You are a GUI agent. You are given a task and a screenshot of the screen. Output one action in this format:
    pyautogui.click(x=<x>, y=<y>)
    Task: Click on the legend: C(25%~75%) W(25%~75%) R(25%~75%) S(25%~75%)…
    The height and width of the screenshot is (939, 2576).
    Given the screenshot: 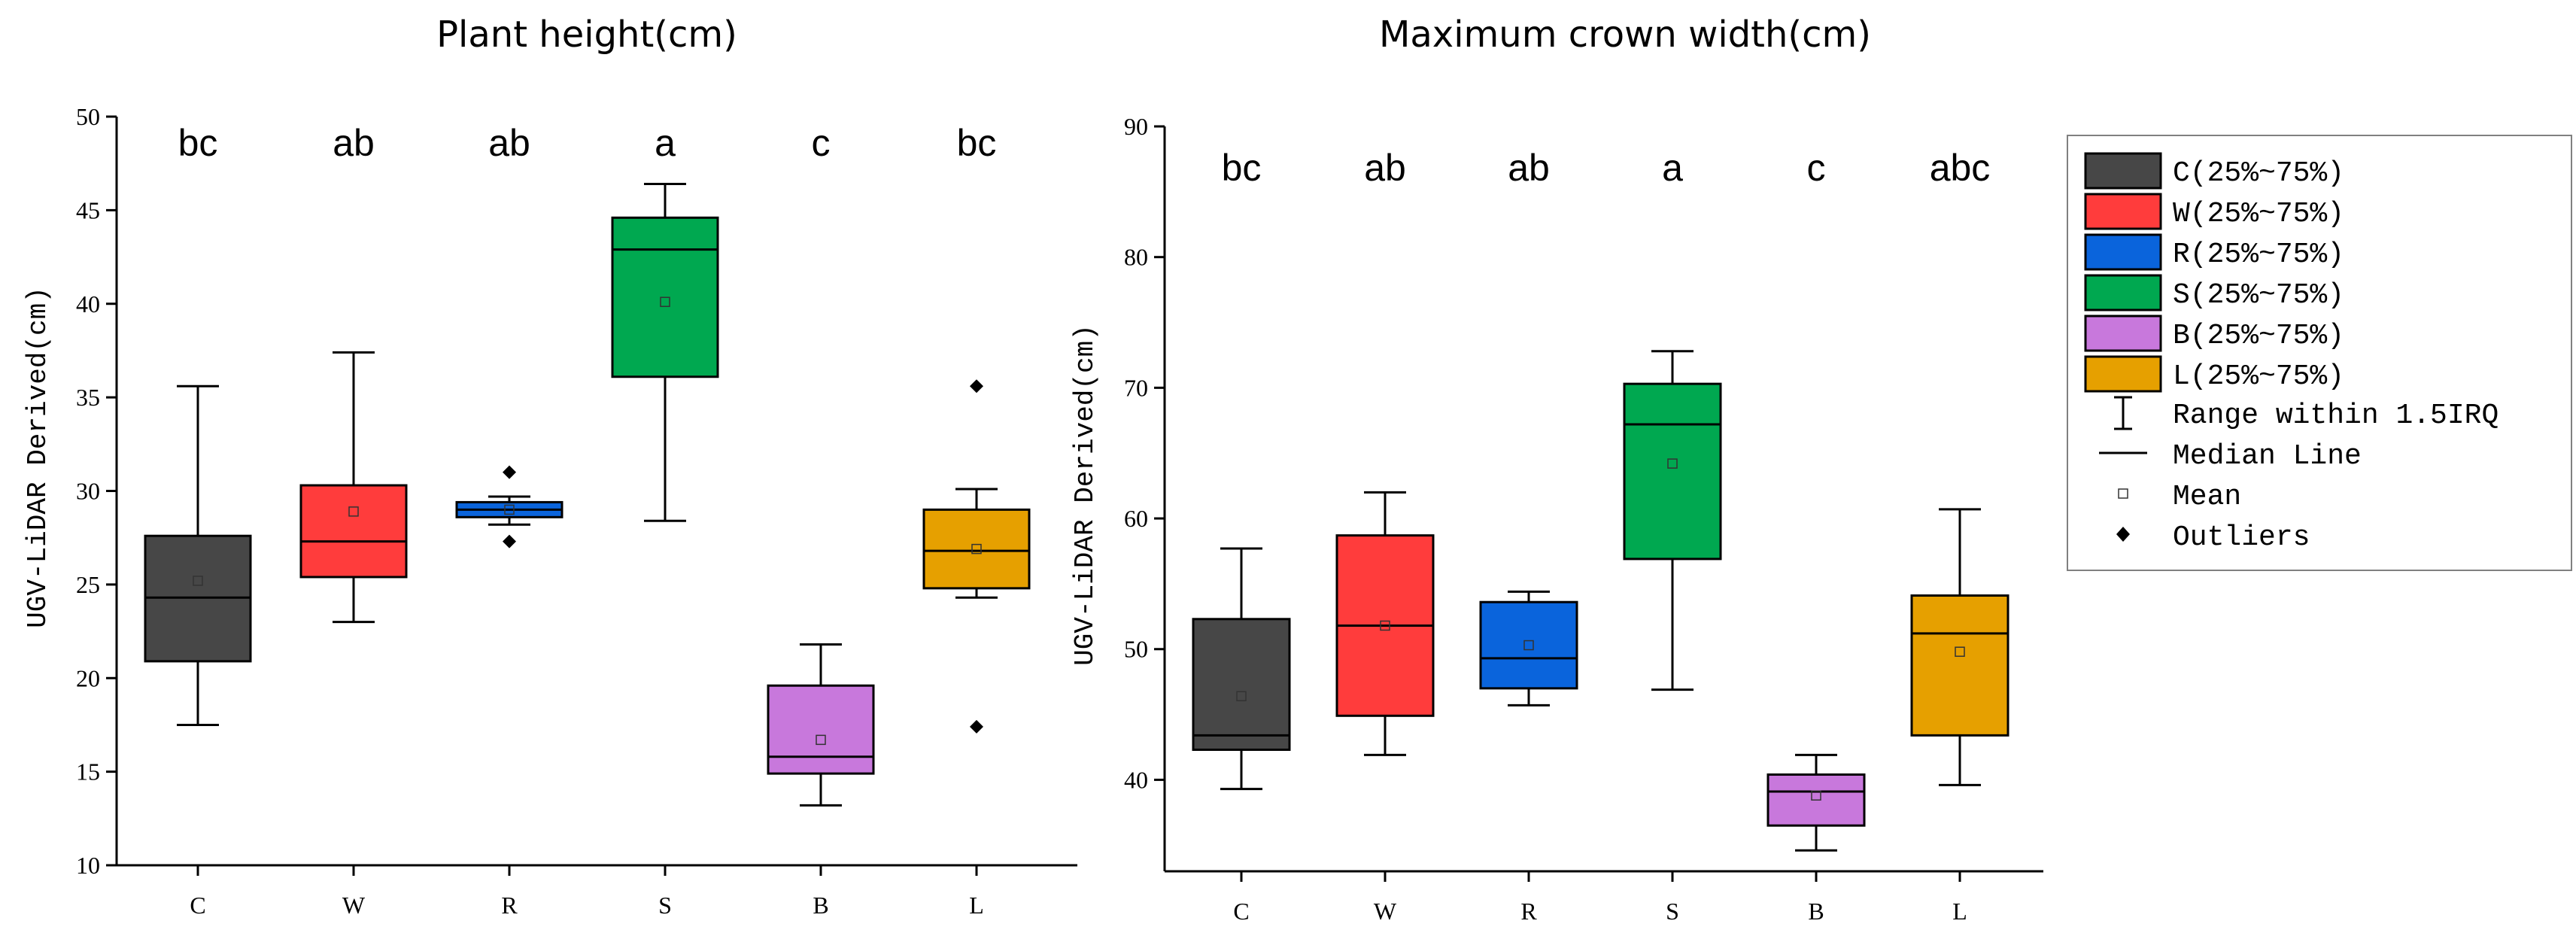 What is the action you would take?
    pyautogui.click(x=2319, y=353)
    